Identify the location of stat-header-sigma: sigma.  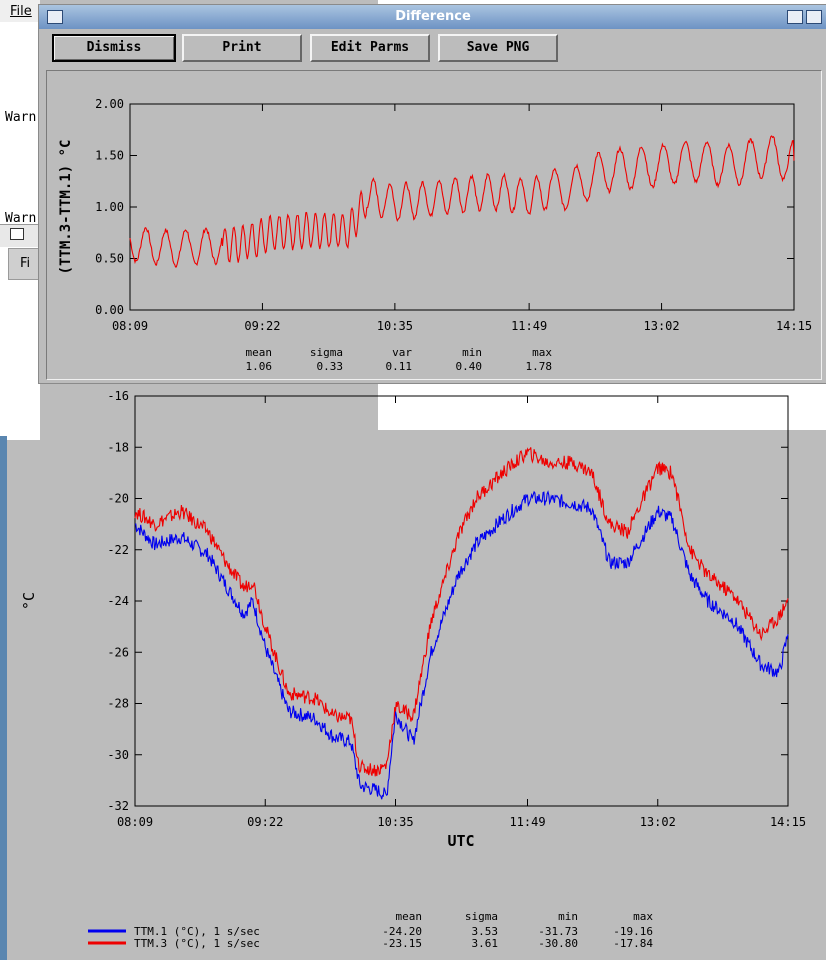
(481, 916).